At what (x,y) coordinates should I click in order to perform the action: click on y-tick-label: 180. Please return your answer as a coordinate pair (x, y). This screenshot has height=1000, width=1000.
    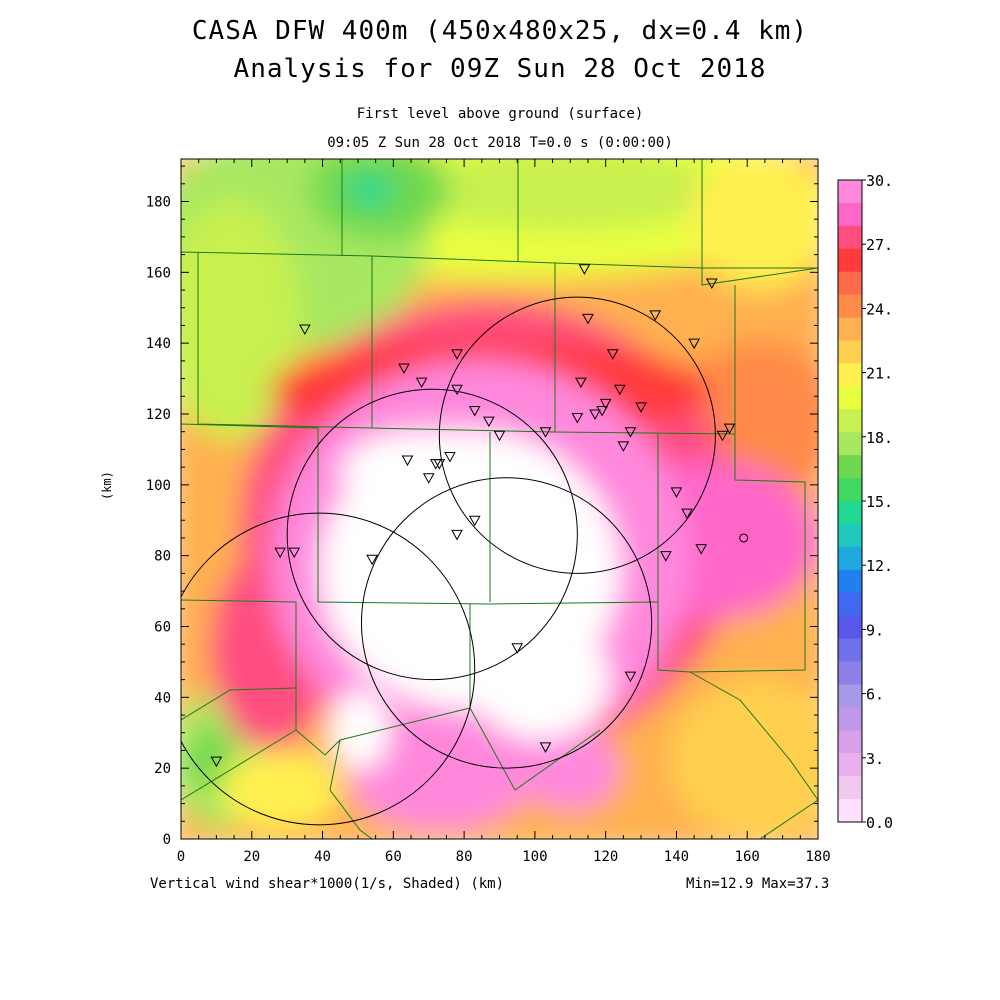
    Looking at the image, I should click on (158, 203).